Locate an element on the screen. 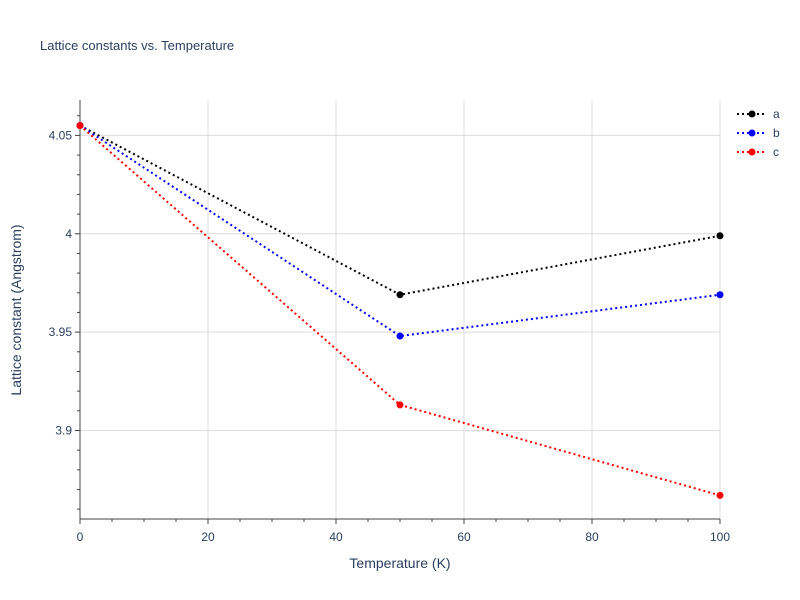 Image resolution: width=800 pixels, height=600 pixels. legend-label: a is located at coordinates (776, 114).